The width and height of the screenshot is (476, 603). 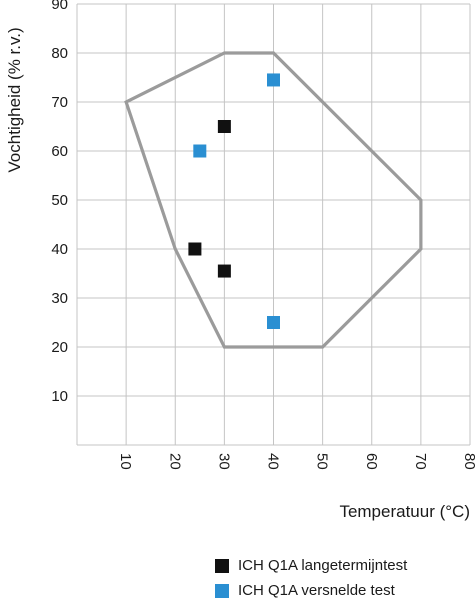 I want to click on x-ticks: 10 20 30 40 50 60 70 80, so click(x=296, y=461).